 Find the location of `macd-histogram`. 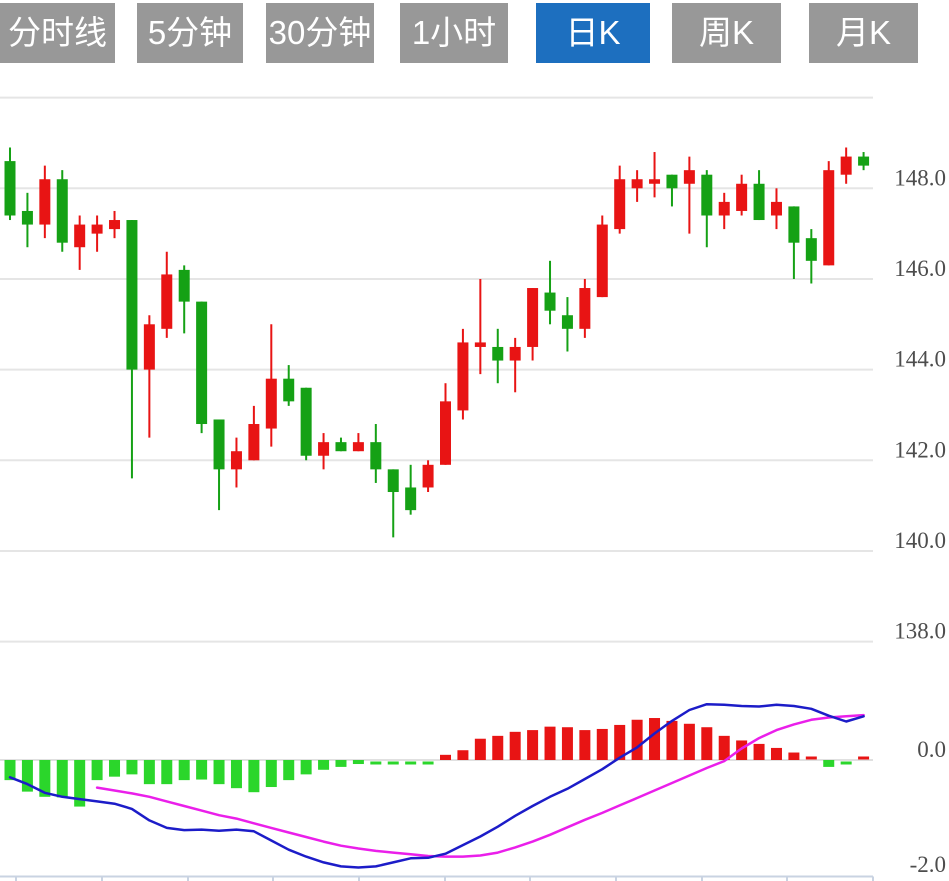

macd-histogram is located at coordinates (437, 762).